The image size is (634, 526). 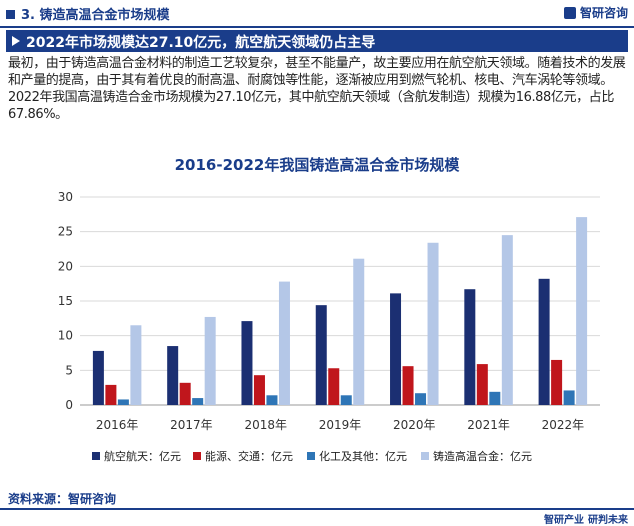 I want to click on brand-logo: 智研咨询, so click(x=595, y=12).